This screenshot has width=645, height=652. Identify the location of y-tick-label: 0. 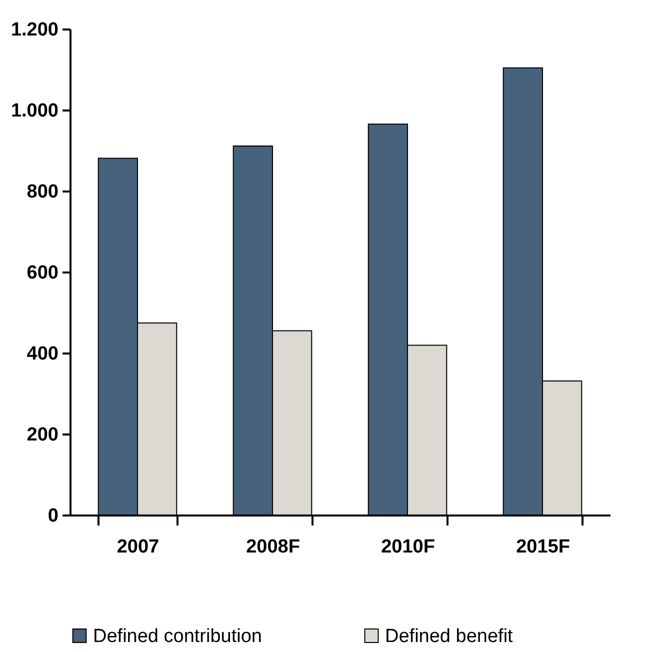
(53, 516).